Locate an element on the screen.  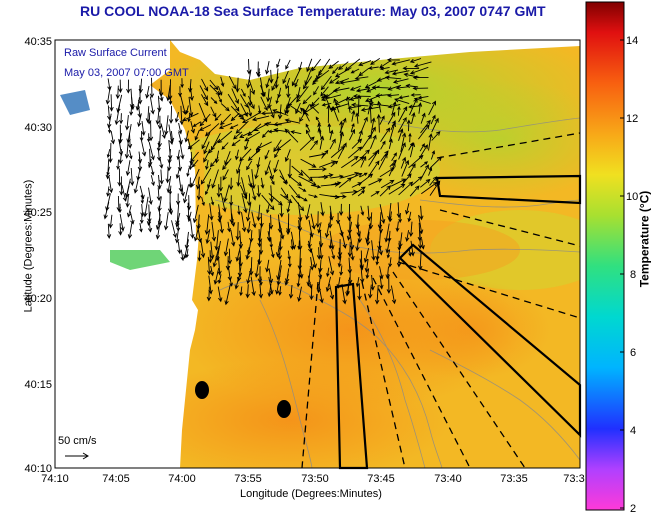
x-tick-label: 74:10 is located at coordinates (55, 479).